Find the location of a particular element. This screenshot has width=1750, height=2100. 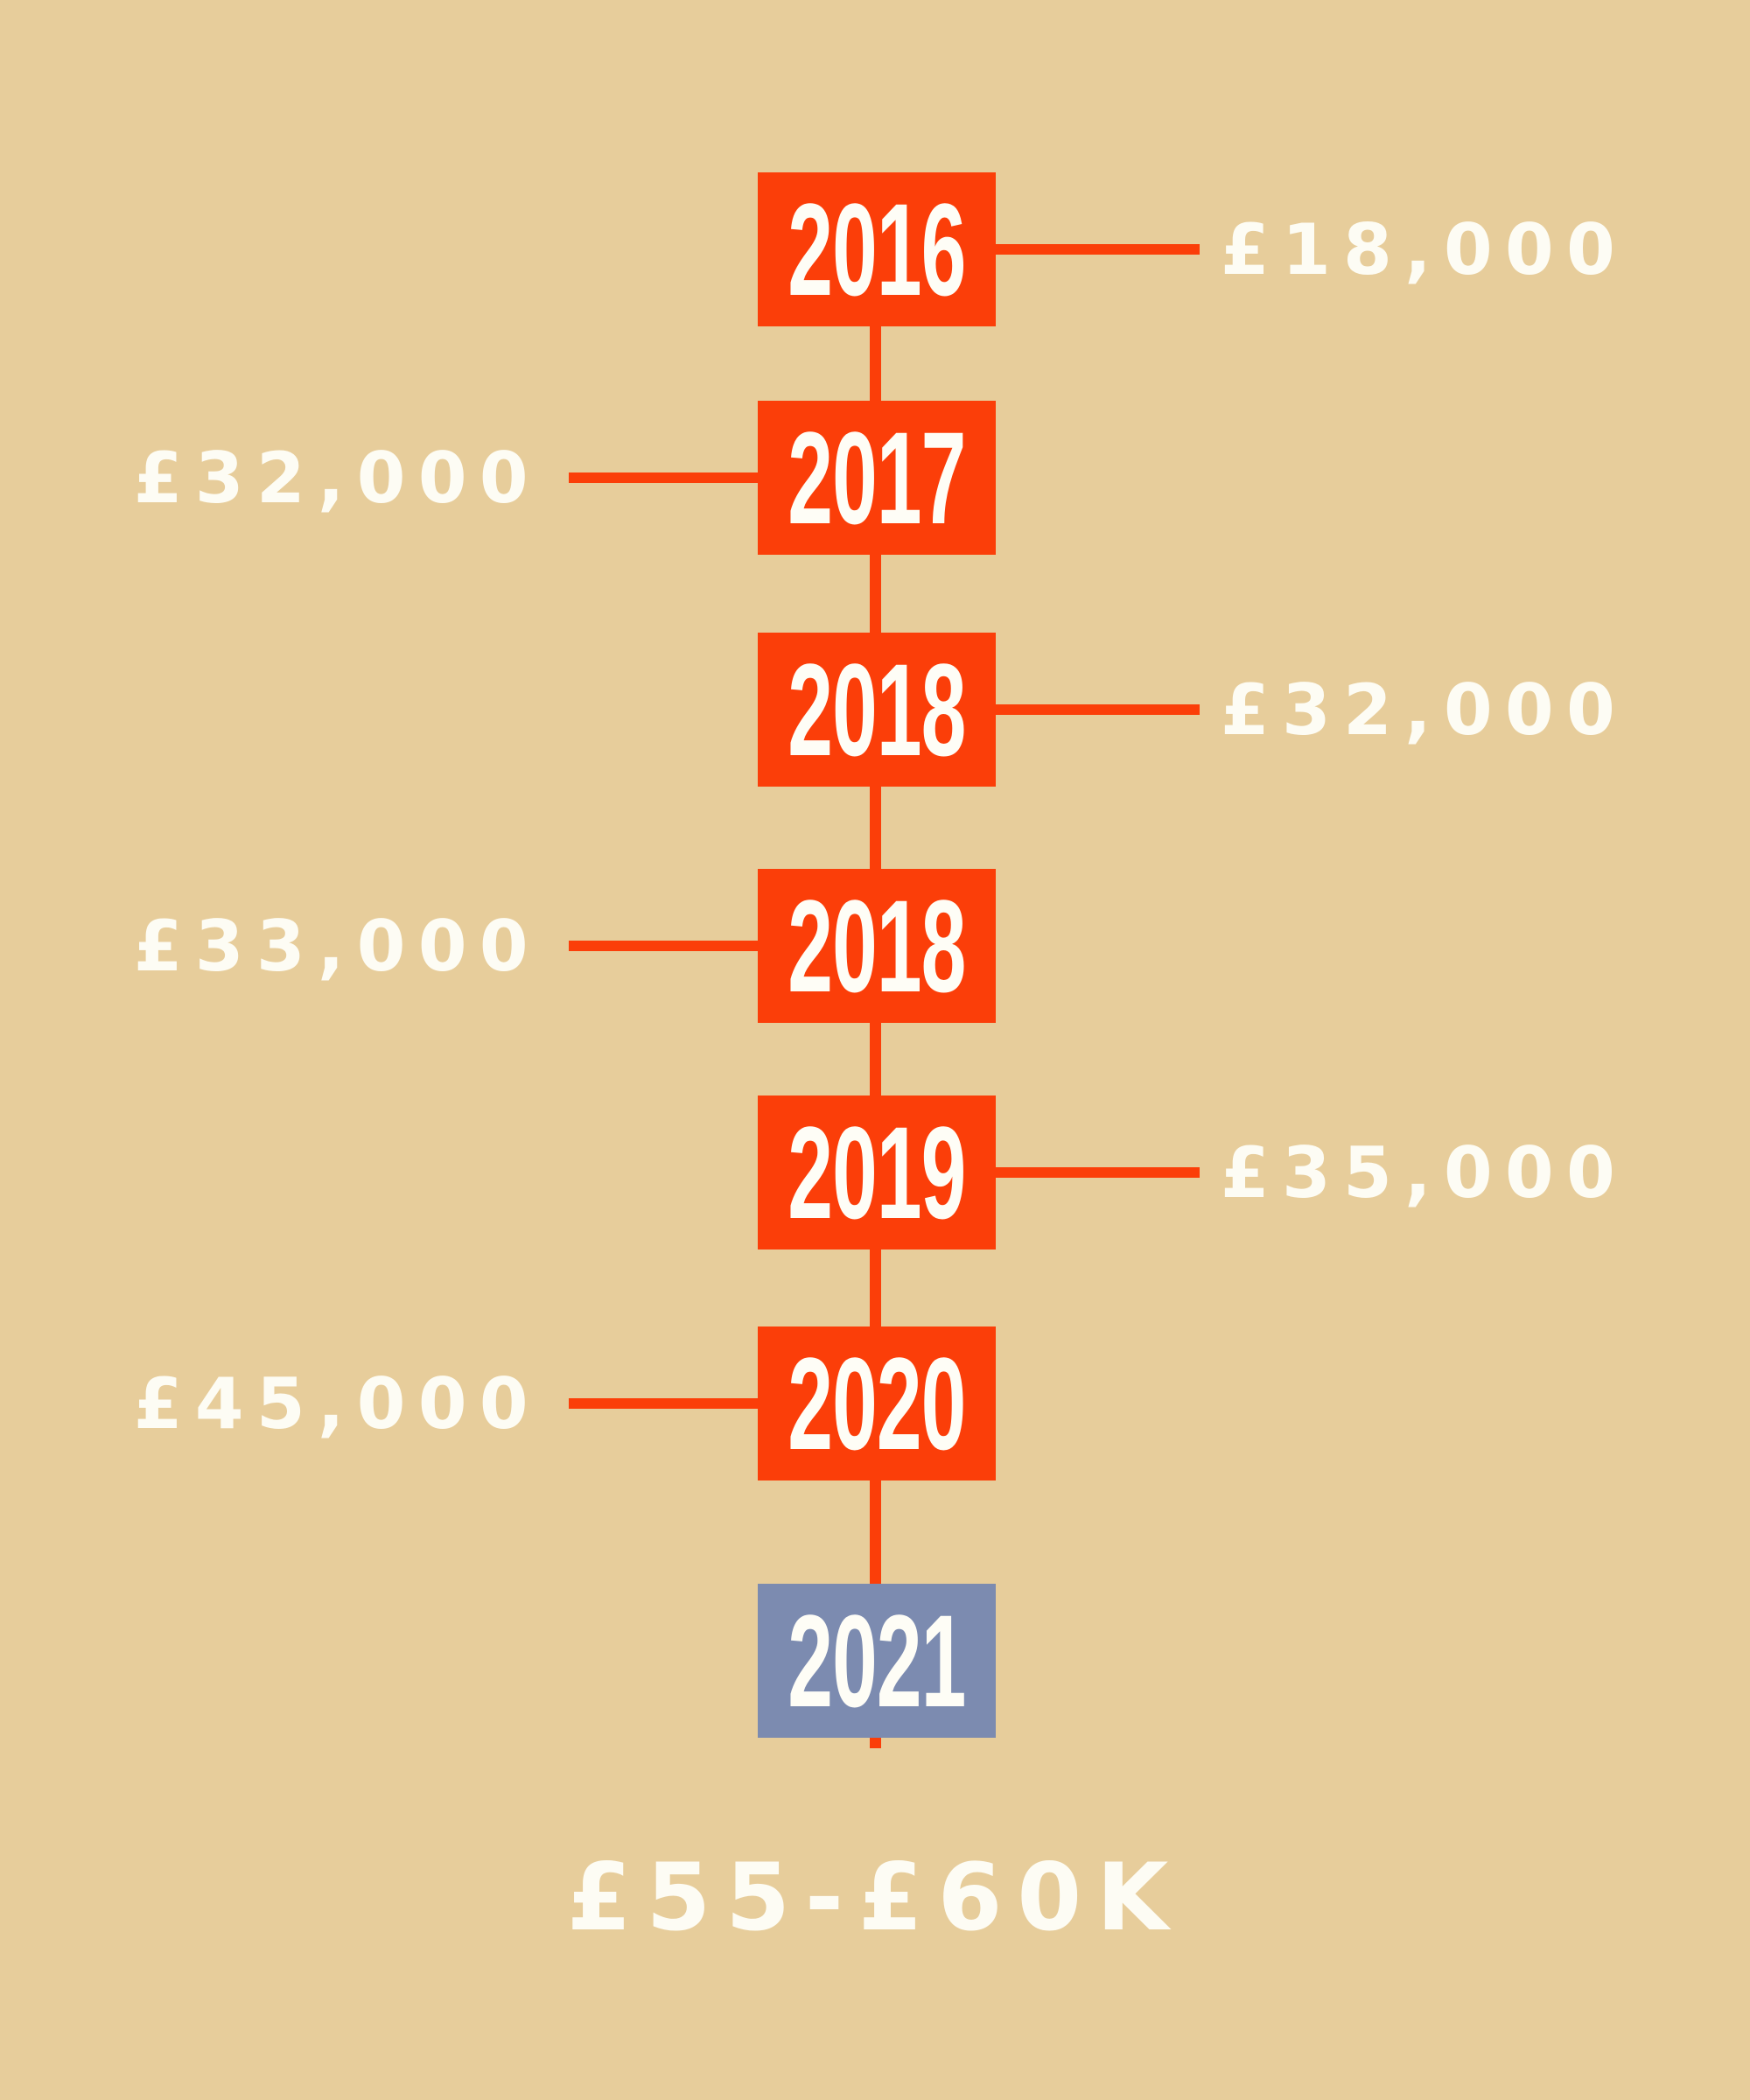

salary-label: £33,000 is located at coordinates (337, 946).